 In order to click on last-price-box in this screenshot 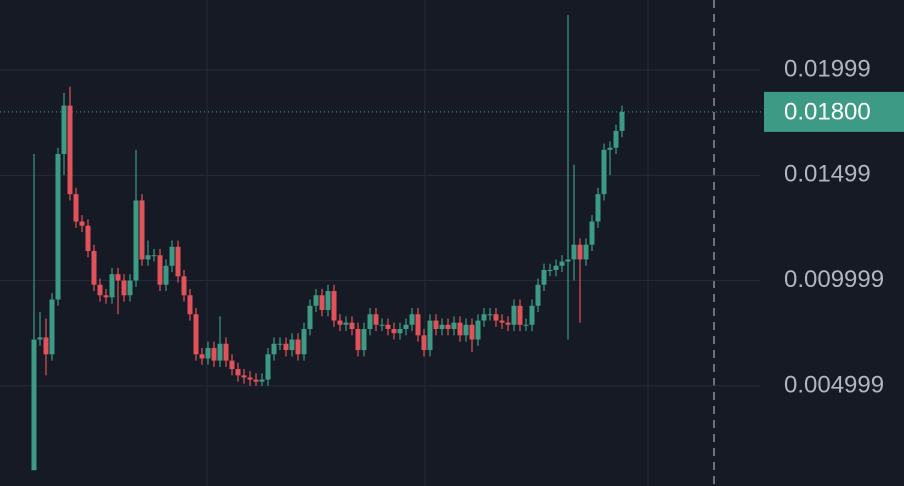, I will do `click(834, 111)`.